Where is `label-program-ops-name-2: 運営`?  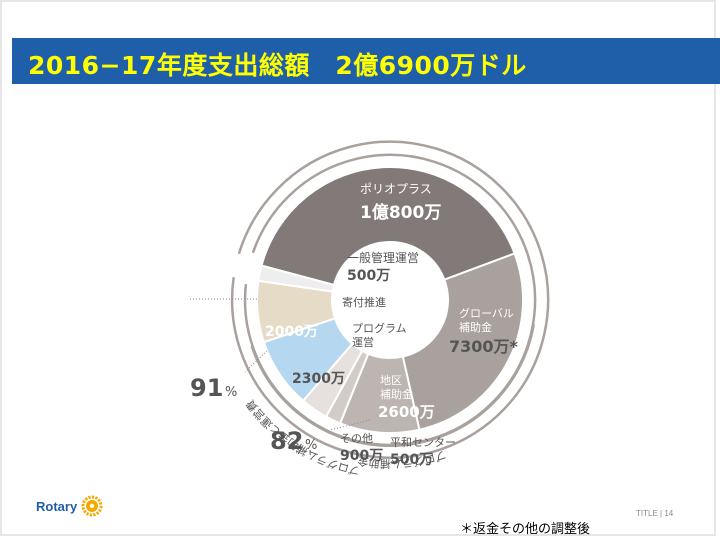 label-program-ops-name-2: 運営 is located at coordinates (363, 342).